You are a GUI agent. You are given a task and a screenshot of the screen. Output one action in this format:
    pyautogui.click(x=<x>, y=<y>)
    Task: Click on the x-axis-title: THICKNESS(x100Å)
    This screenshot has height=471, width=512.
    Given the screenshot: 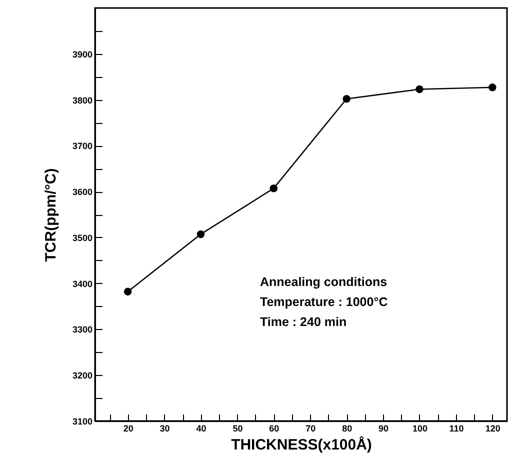 What is the action you would take?
    pyautogui.click(x=301, y=445)
    